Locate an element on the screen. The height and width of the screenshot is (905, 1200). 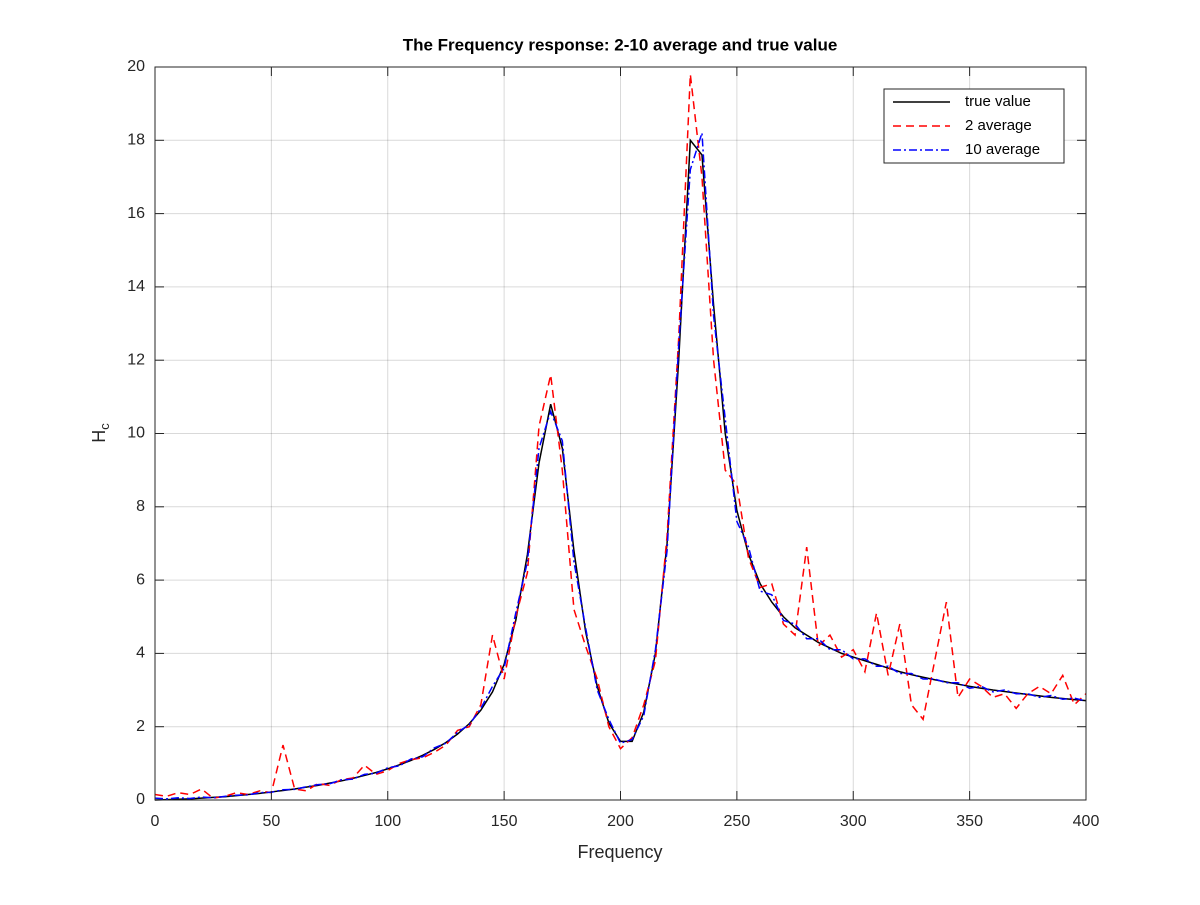
y-tick-label: 4 is located at coordinates (140, 653).